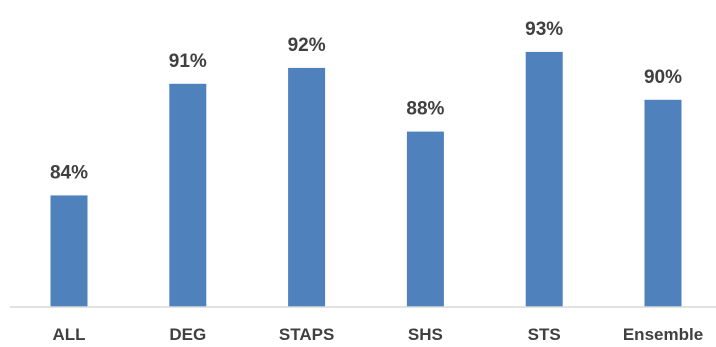 This screenshot has width=716, height=347. Describe the element at coordinates (544, 179) in the screenshot. I see `bar-sts` at that location.